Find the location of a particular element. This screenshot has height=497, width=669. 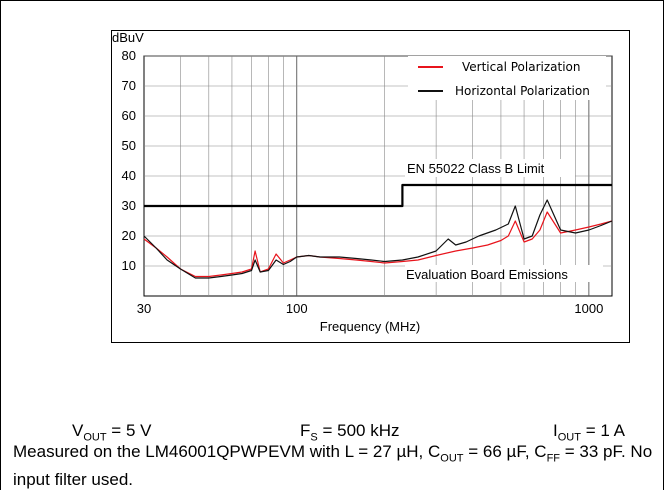

series-vertical-polarization is located at coordinates (378, 244).